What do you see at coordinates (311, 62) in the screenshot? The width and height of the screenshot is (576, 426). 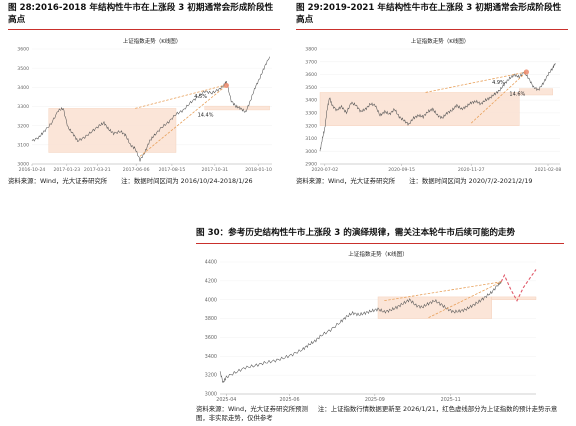 I see `y-tick-label: 3700` at bounding box center [311, 62].